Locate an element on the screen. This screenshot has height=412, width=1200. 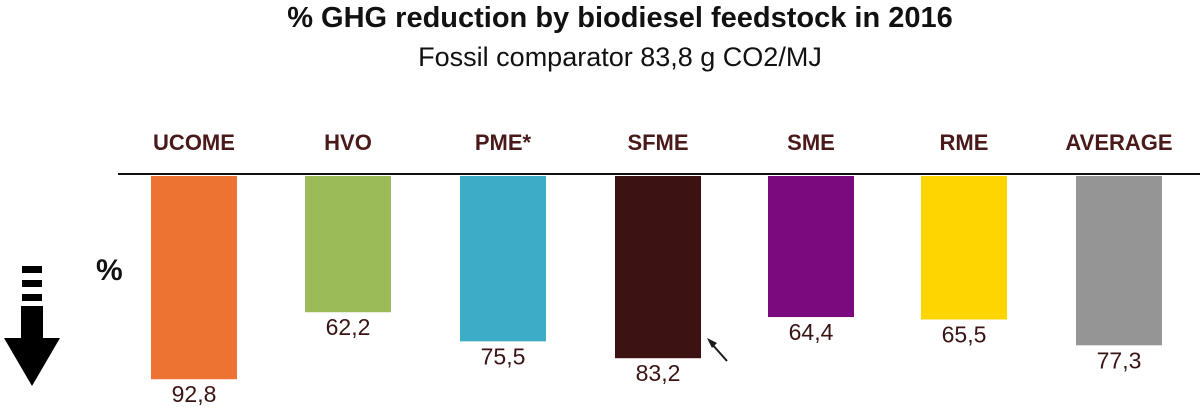
value-label-average: 77,3 is located at coordinates (1119, 360).